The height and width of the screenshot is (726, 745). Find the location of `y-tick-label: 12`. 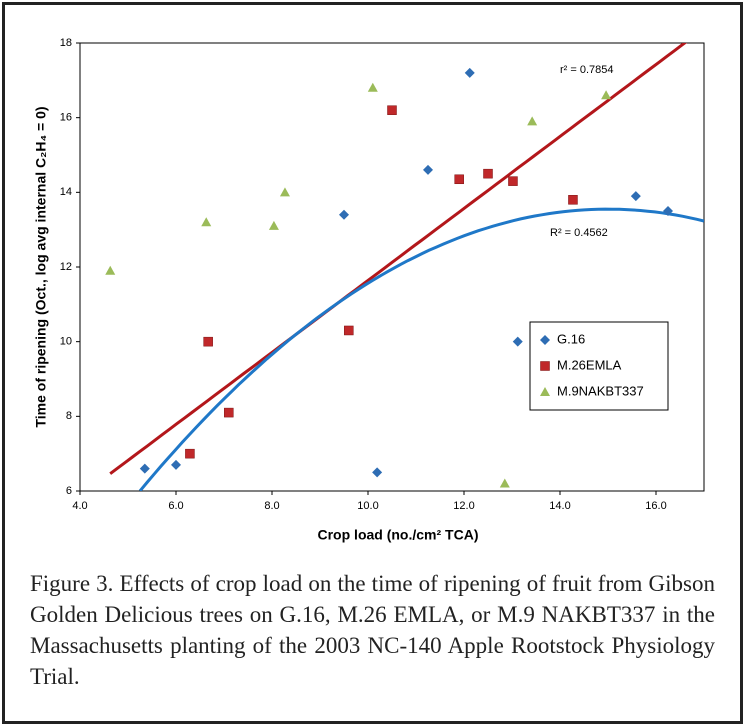

y-tick-label: 12 is located at coordinates (66, 267).